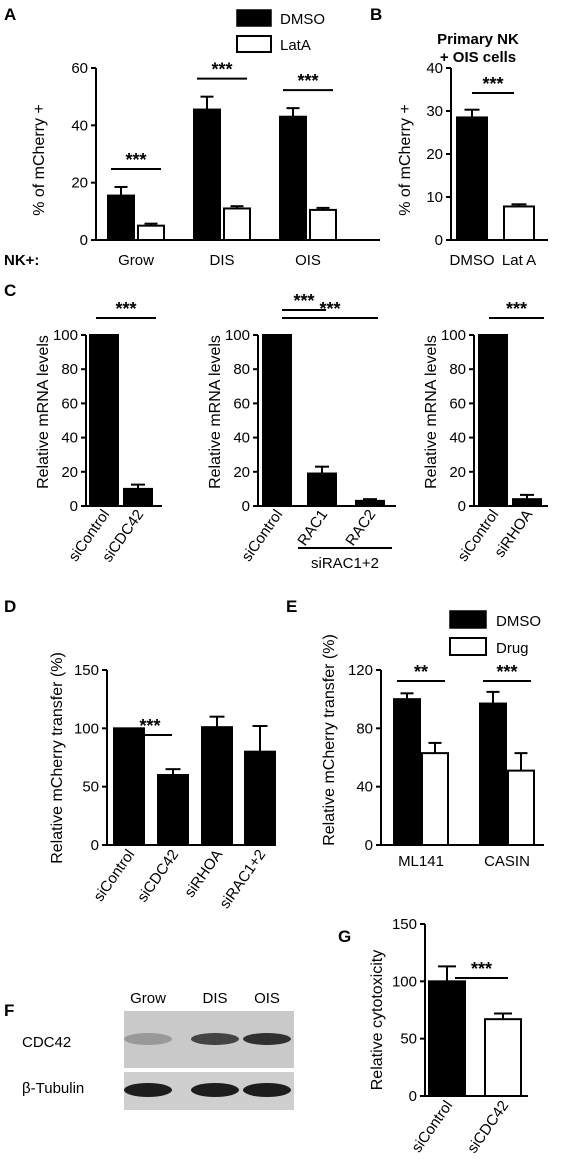 This screenshot has width=566, height=1159. Describe the element at coordinates (377, 1020) in the screenshot. I see `panel-g-y-axis-label: Relative cytotoxicity` at that location.